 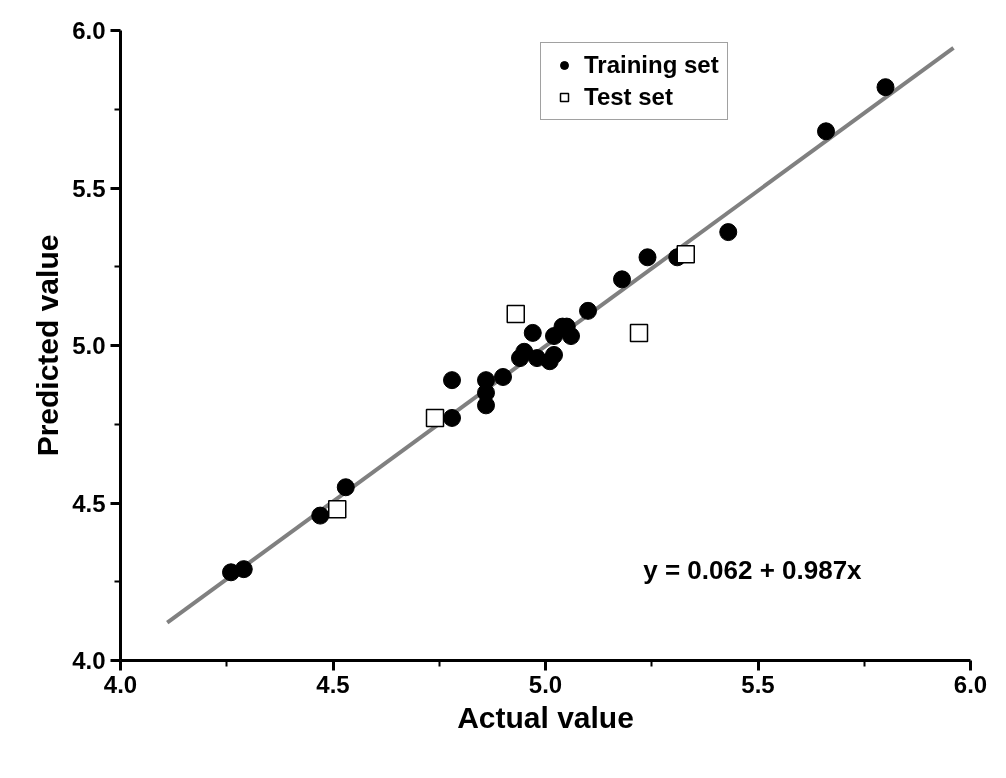 I want to click on x-tick-label: 6.0, so click(x=970, y=684).